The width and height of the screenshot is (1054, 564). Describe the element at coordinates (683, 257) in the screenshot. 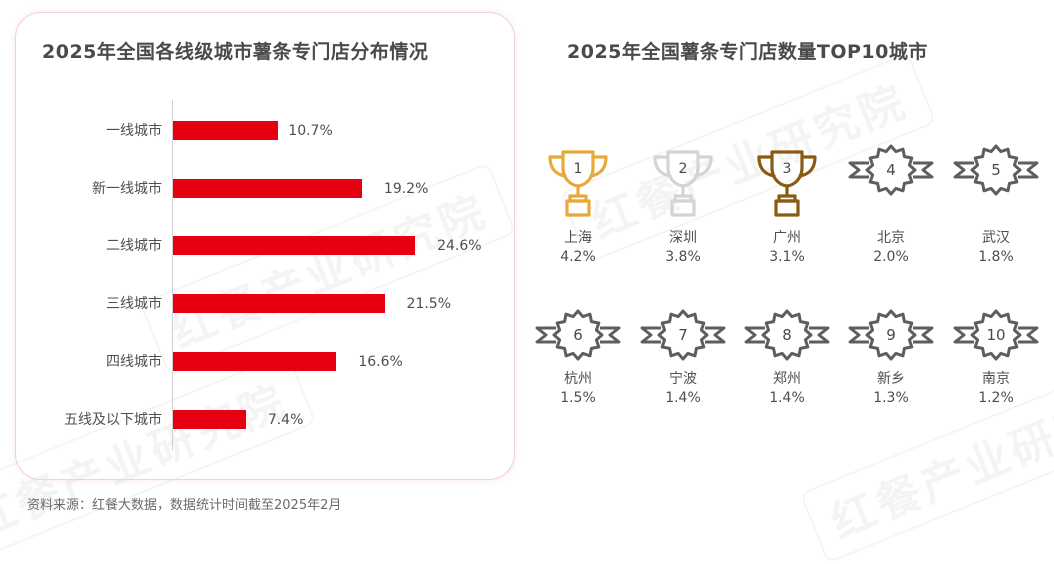

I see `rank-share-value: 3.8%` at that location.